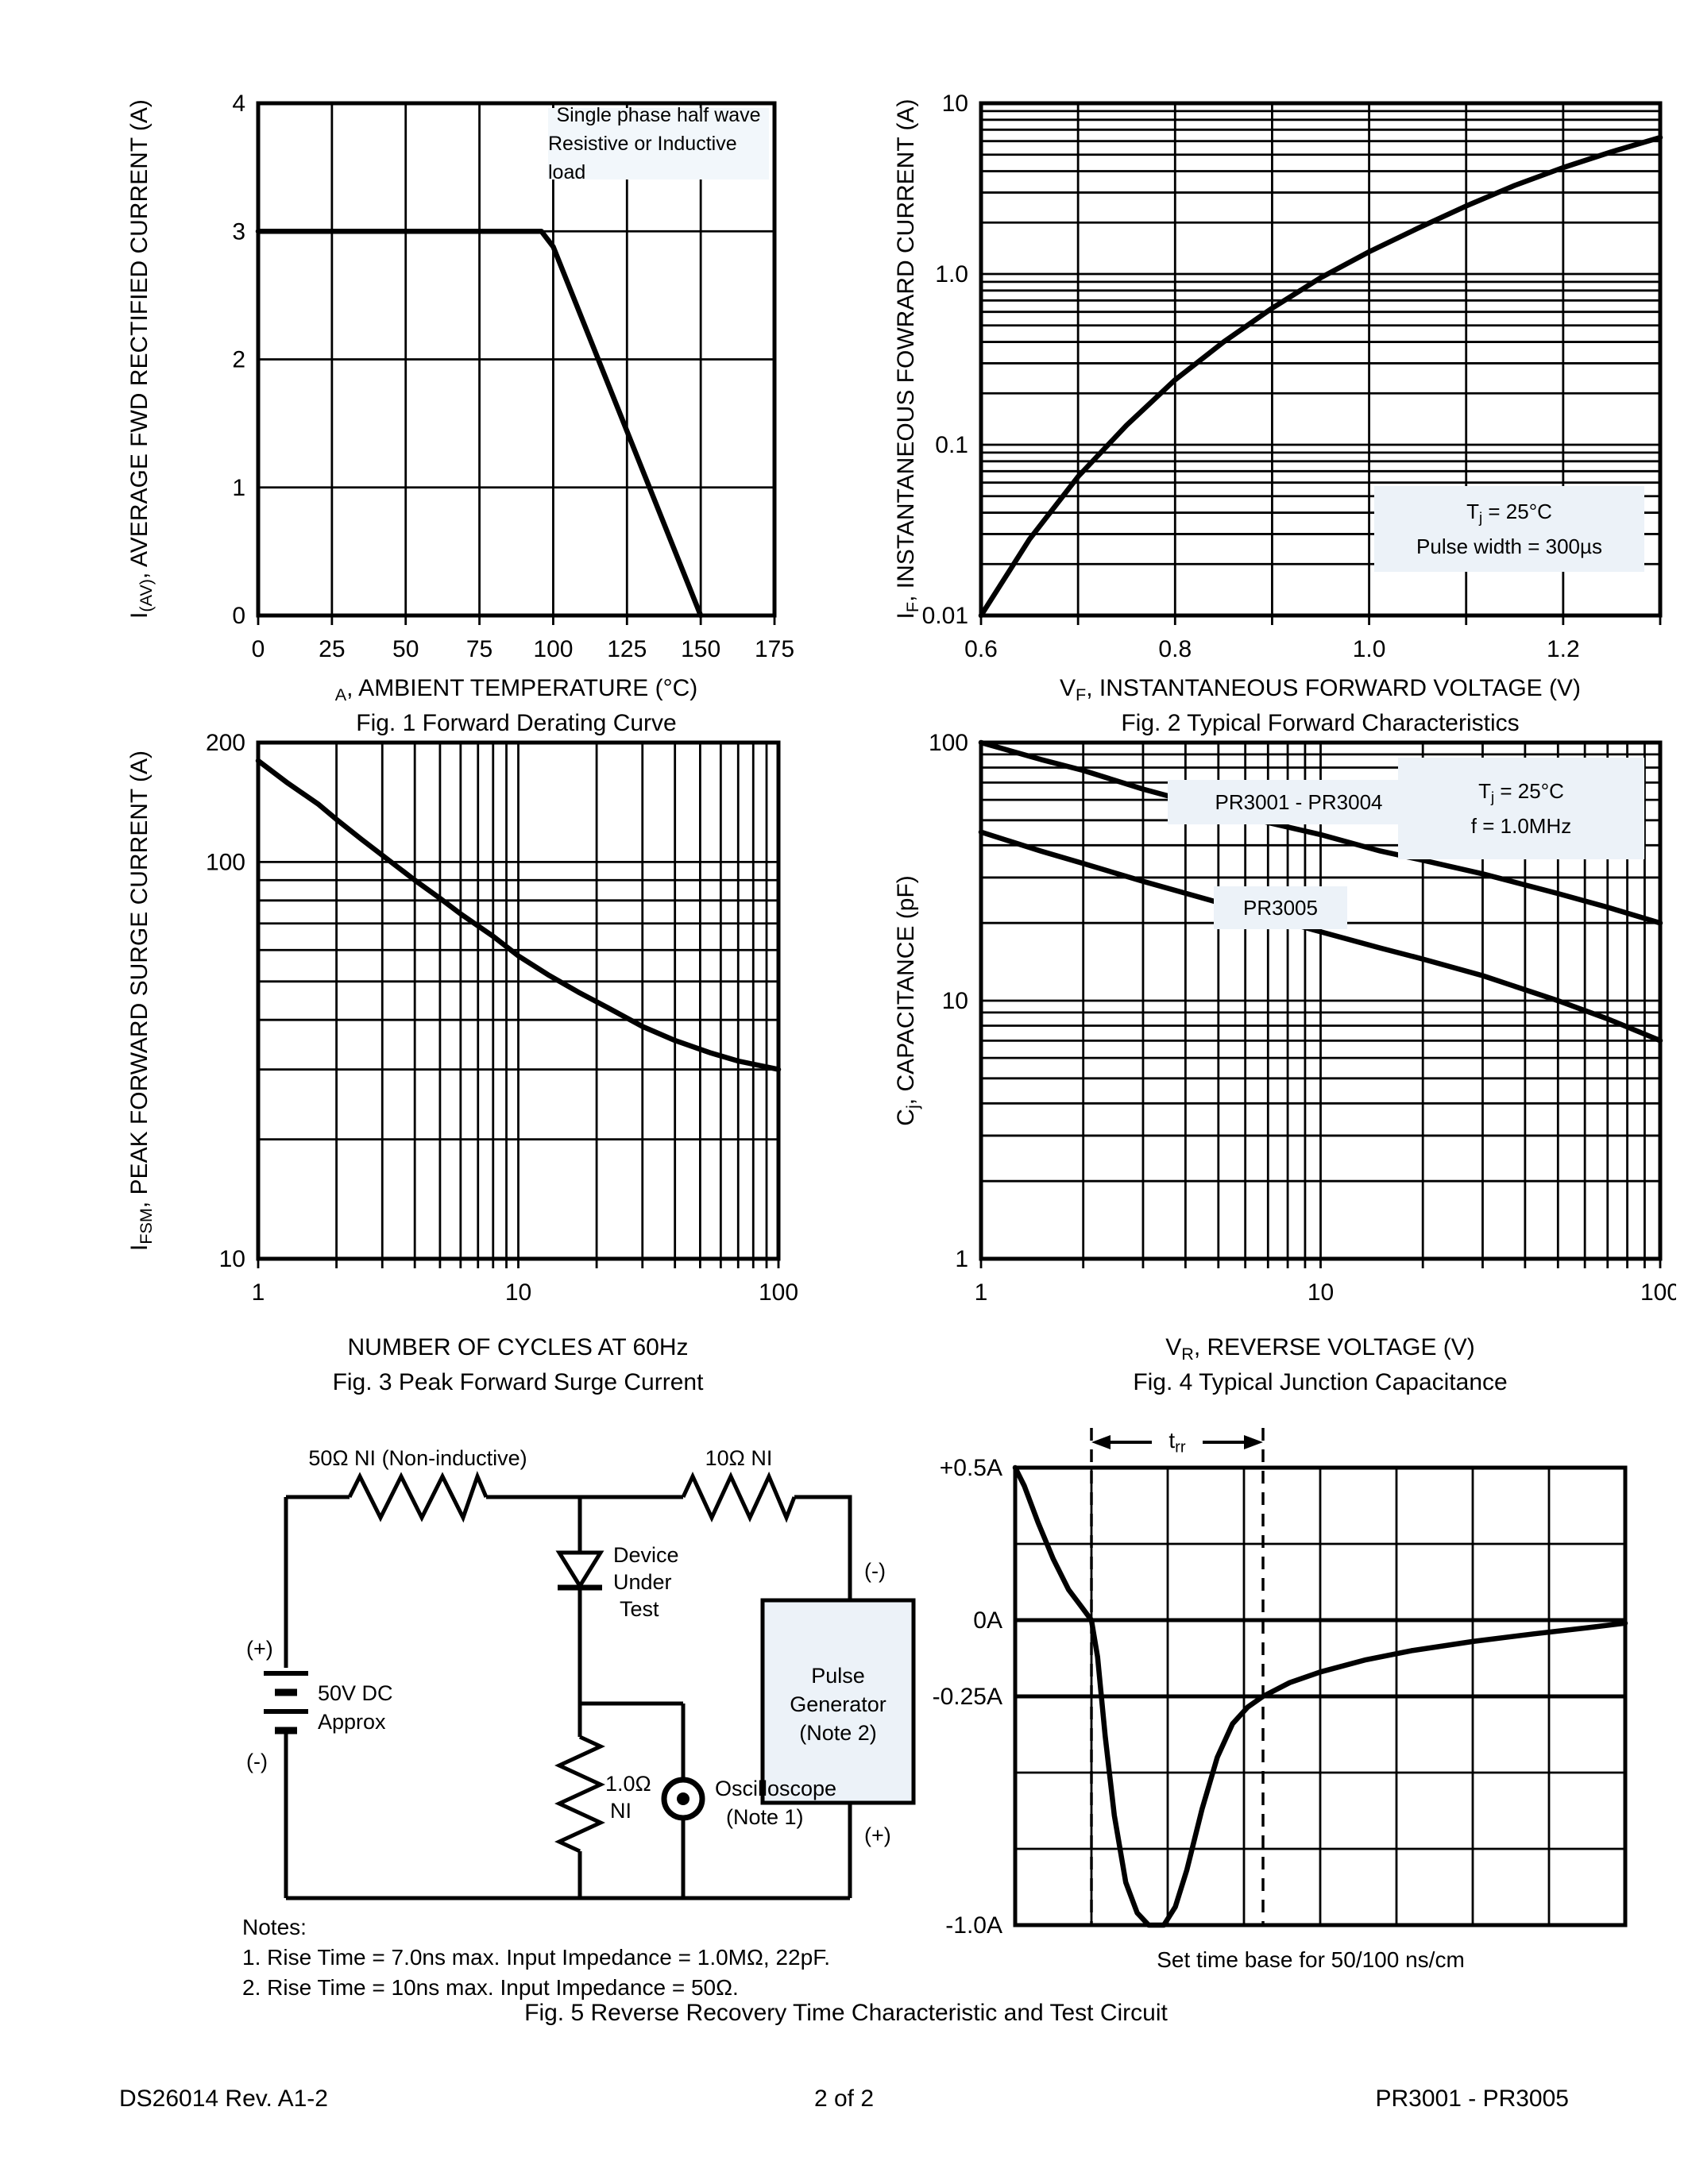  I want to click on fig2-annotation-line1: Tj = 25°C, so click(1509, 513).